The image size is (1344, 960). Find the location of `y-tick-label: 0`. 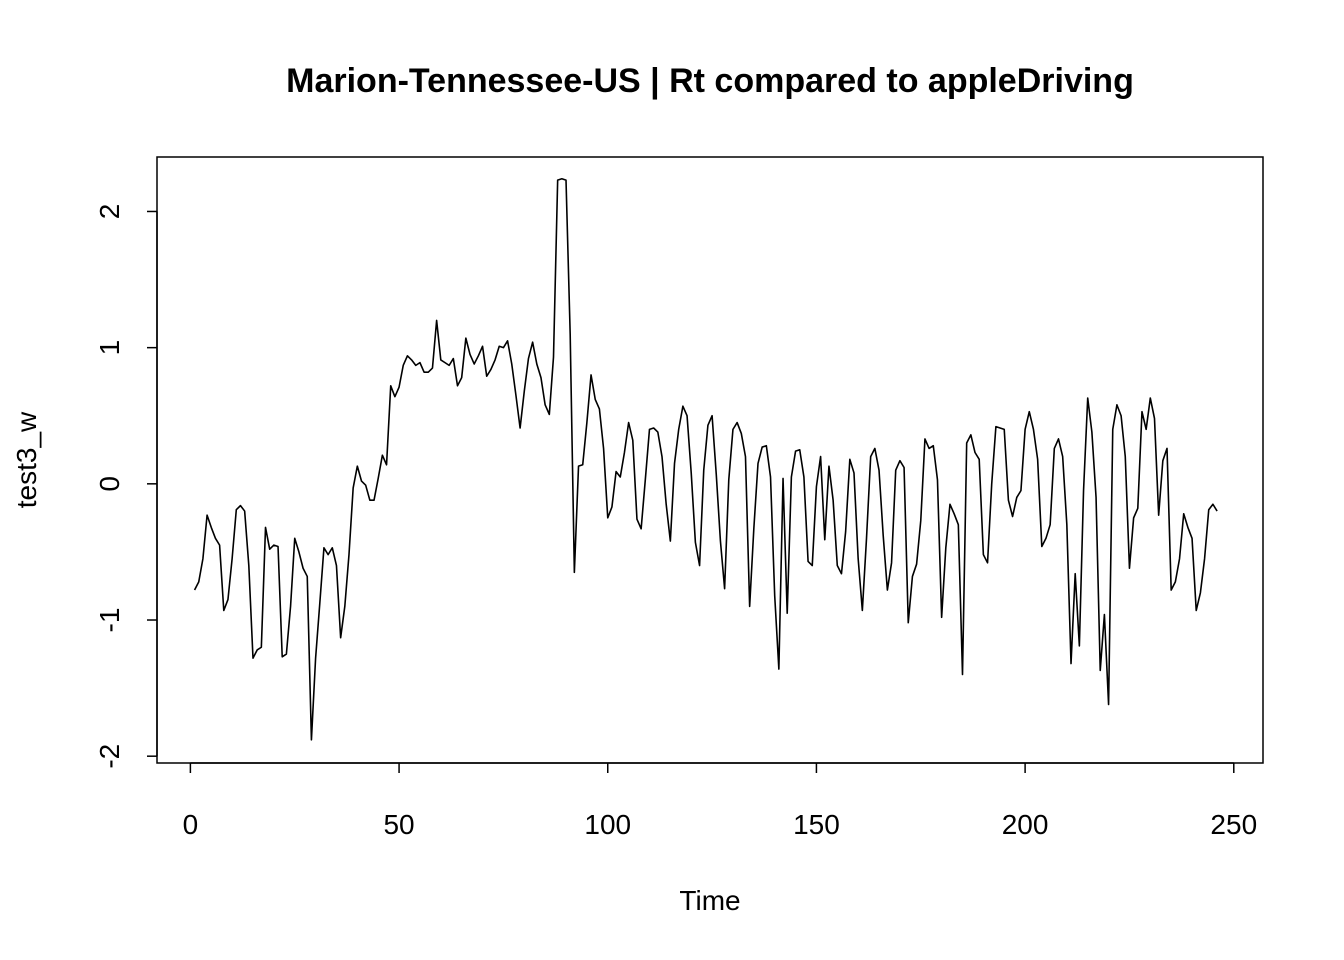

y-tick-label: 0 is located at coordinates (109, 484).